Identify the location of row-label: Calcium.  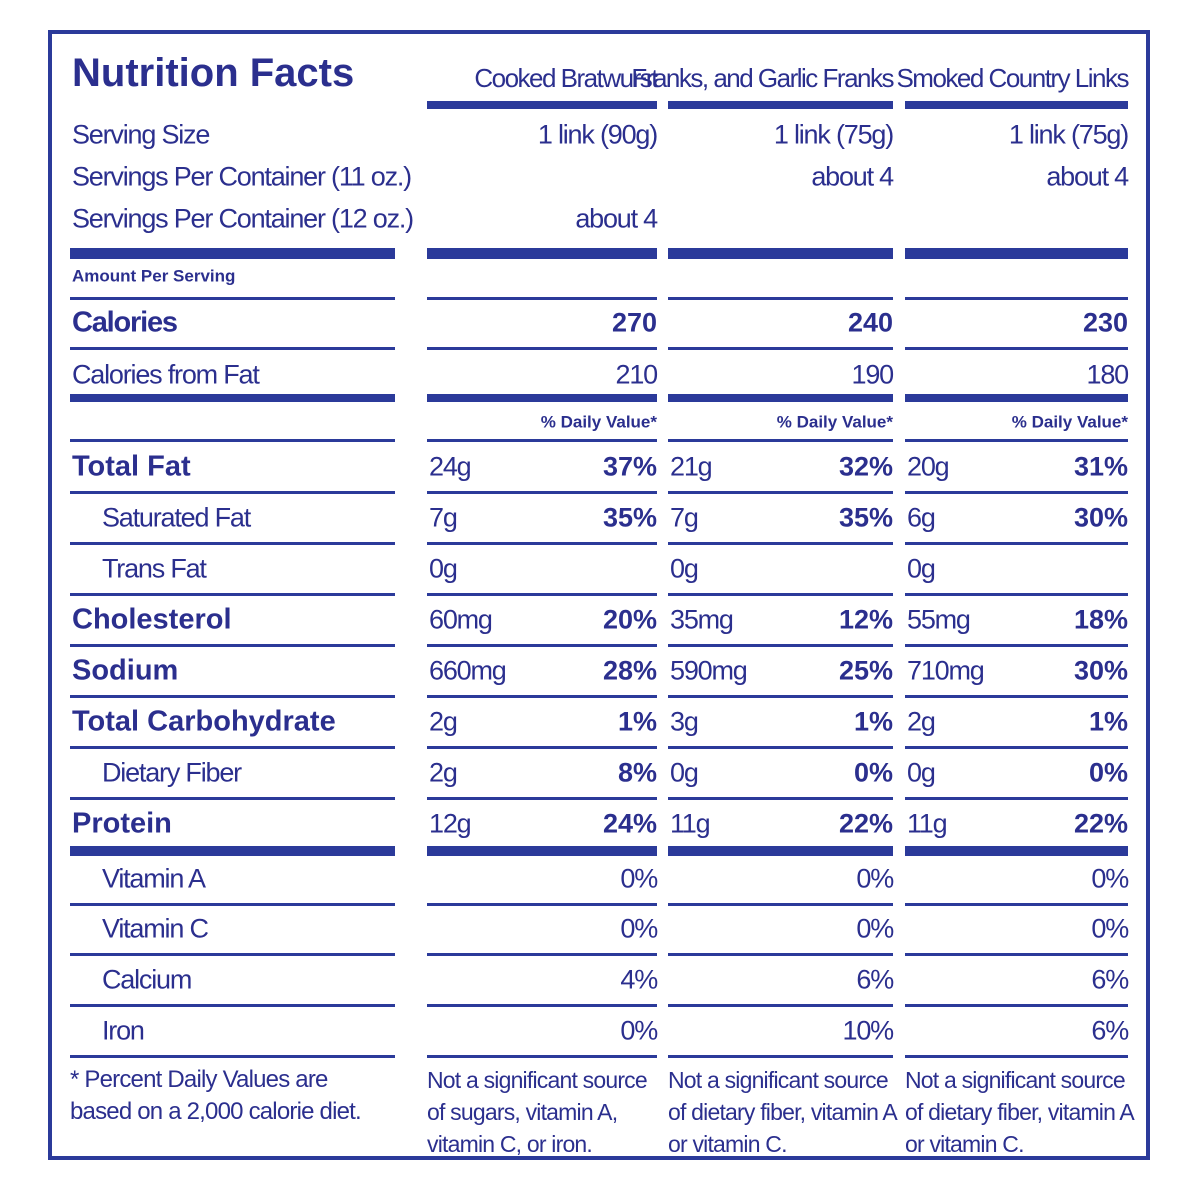
(147, 979).